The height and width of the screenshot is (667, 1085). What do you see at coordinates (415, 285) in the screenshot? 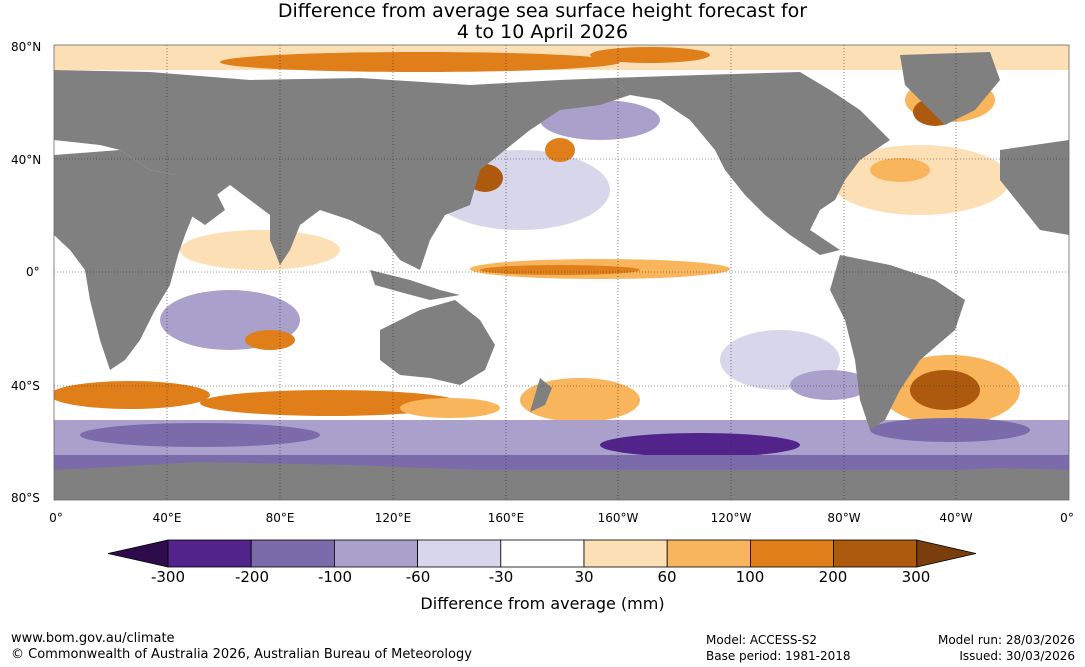
I see `islands-indonesia` at bounding box center [415, 285].